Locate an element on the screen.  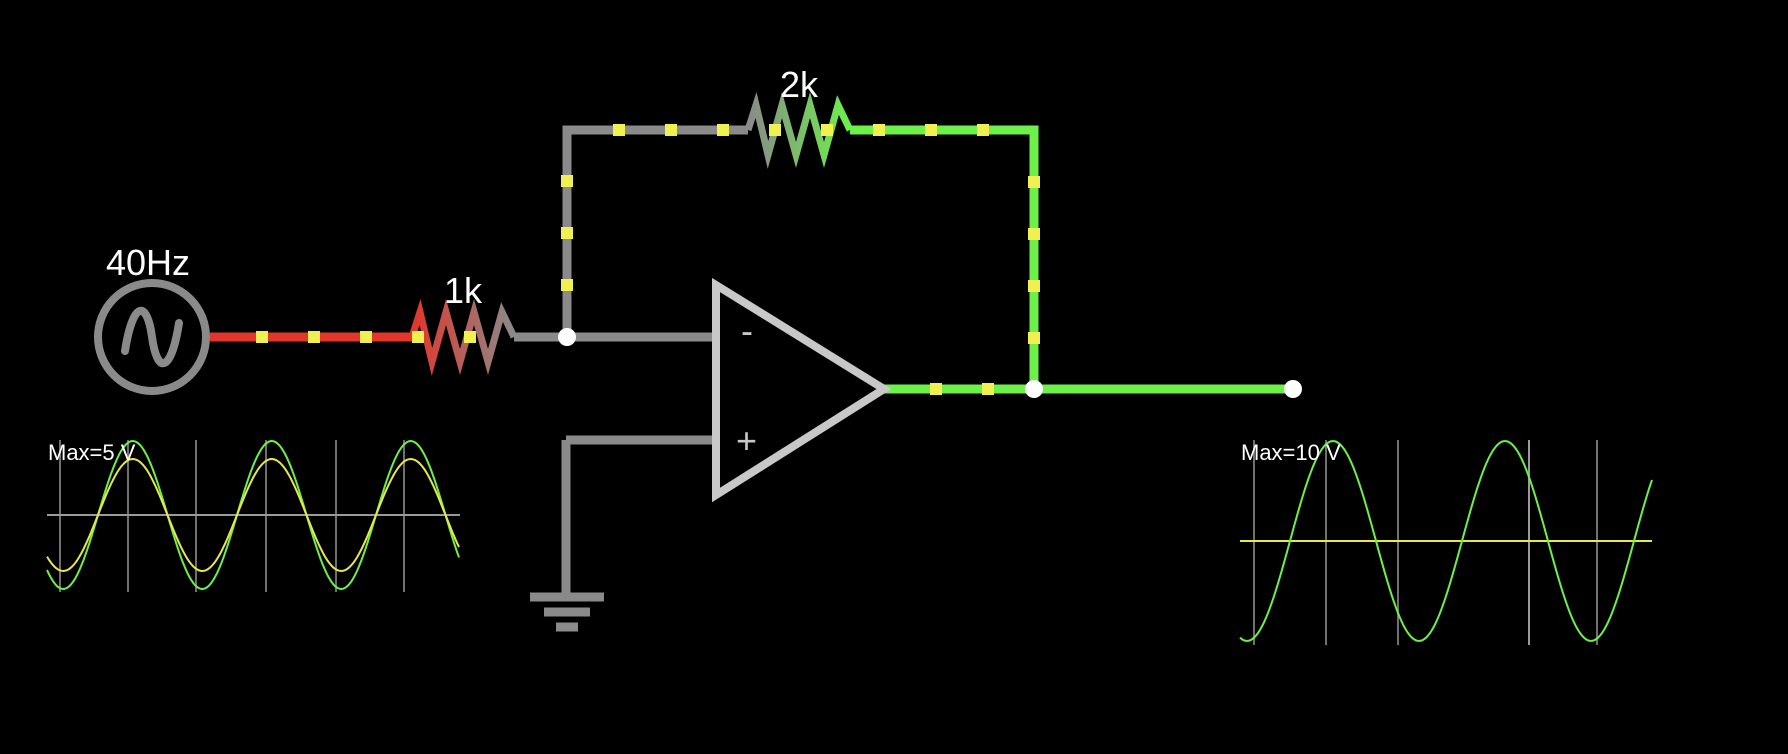
scope-input-grid is located at coordinates (253, 516).